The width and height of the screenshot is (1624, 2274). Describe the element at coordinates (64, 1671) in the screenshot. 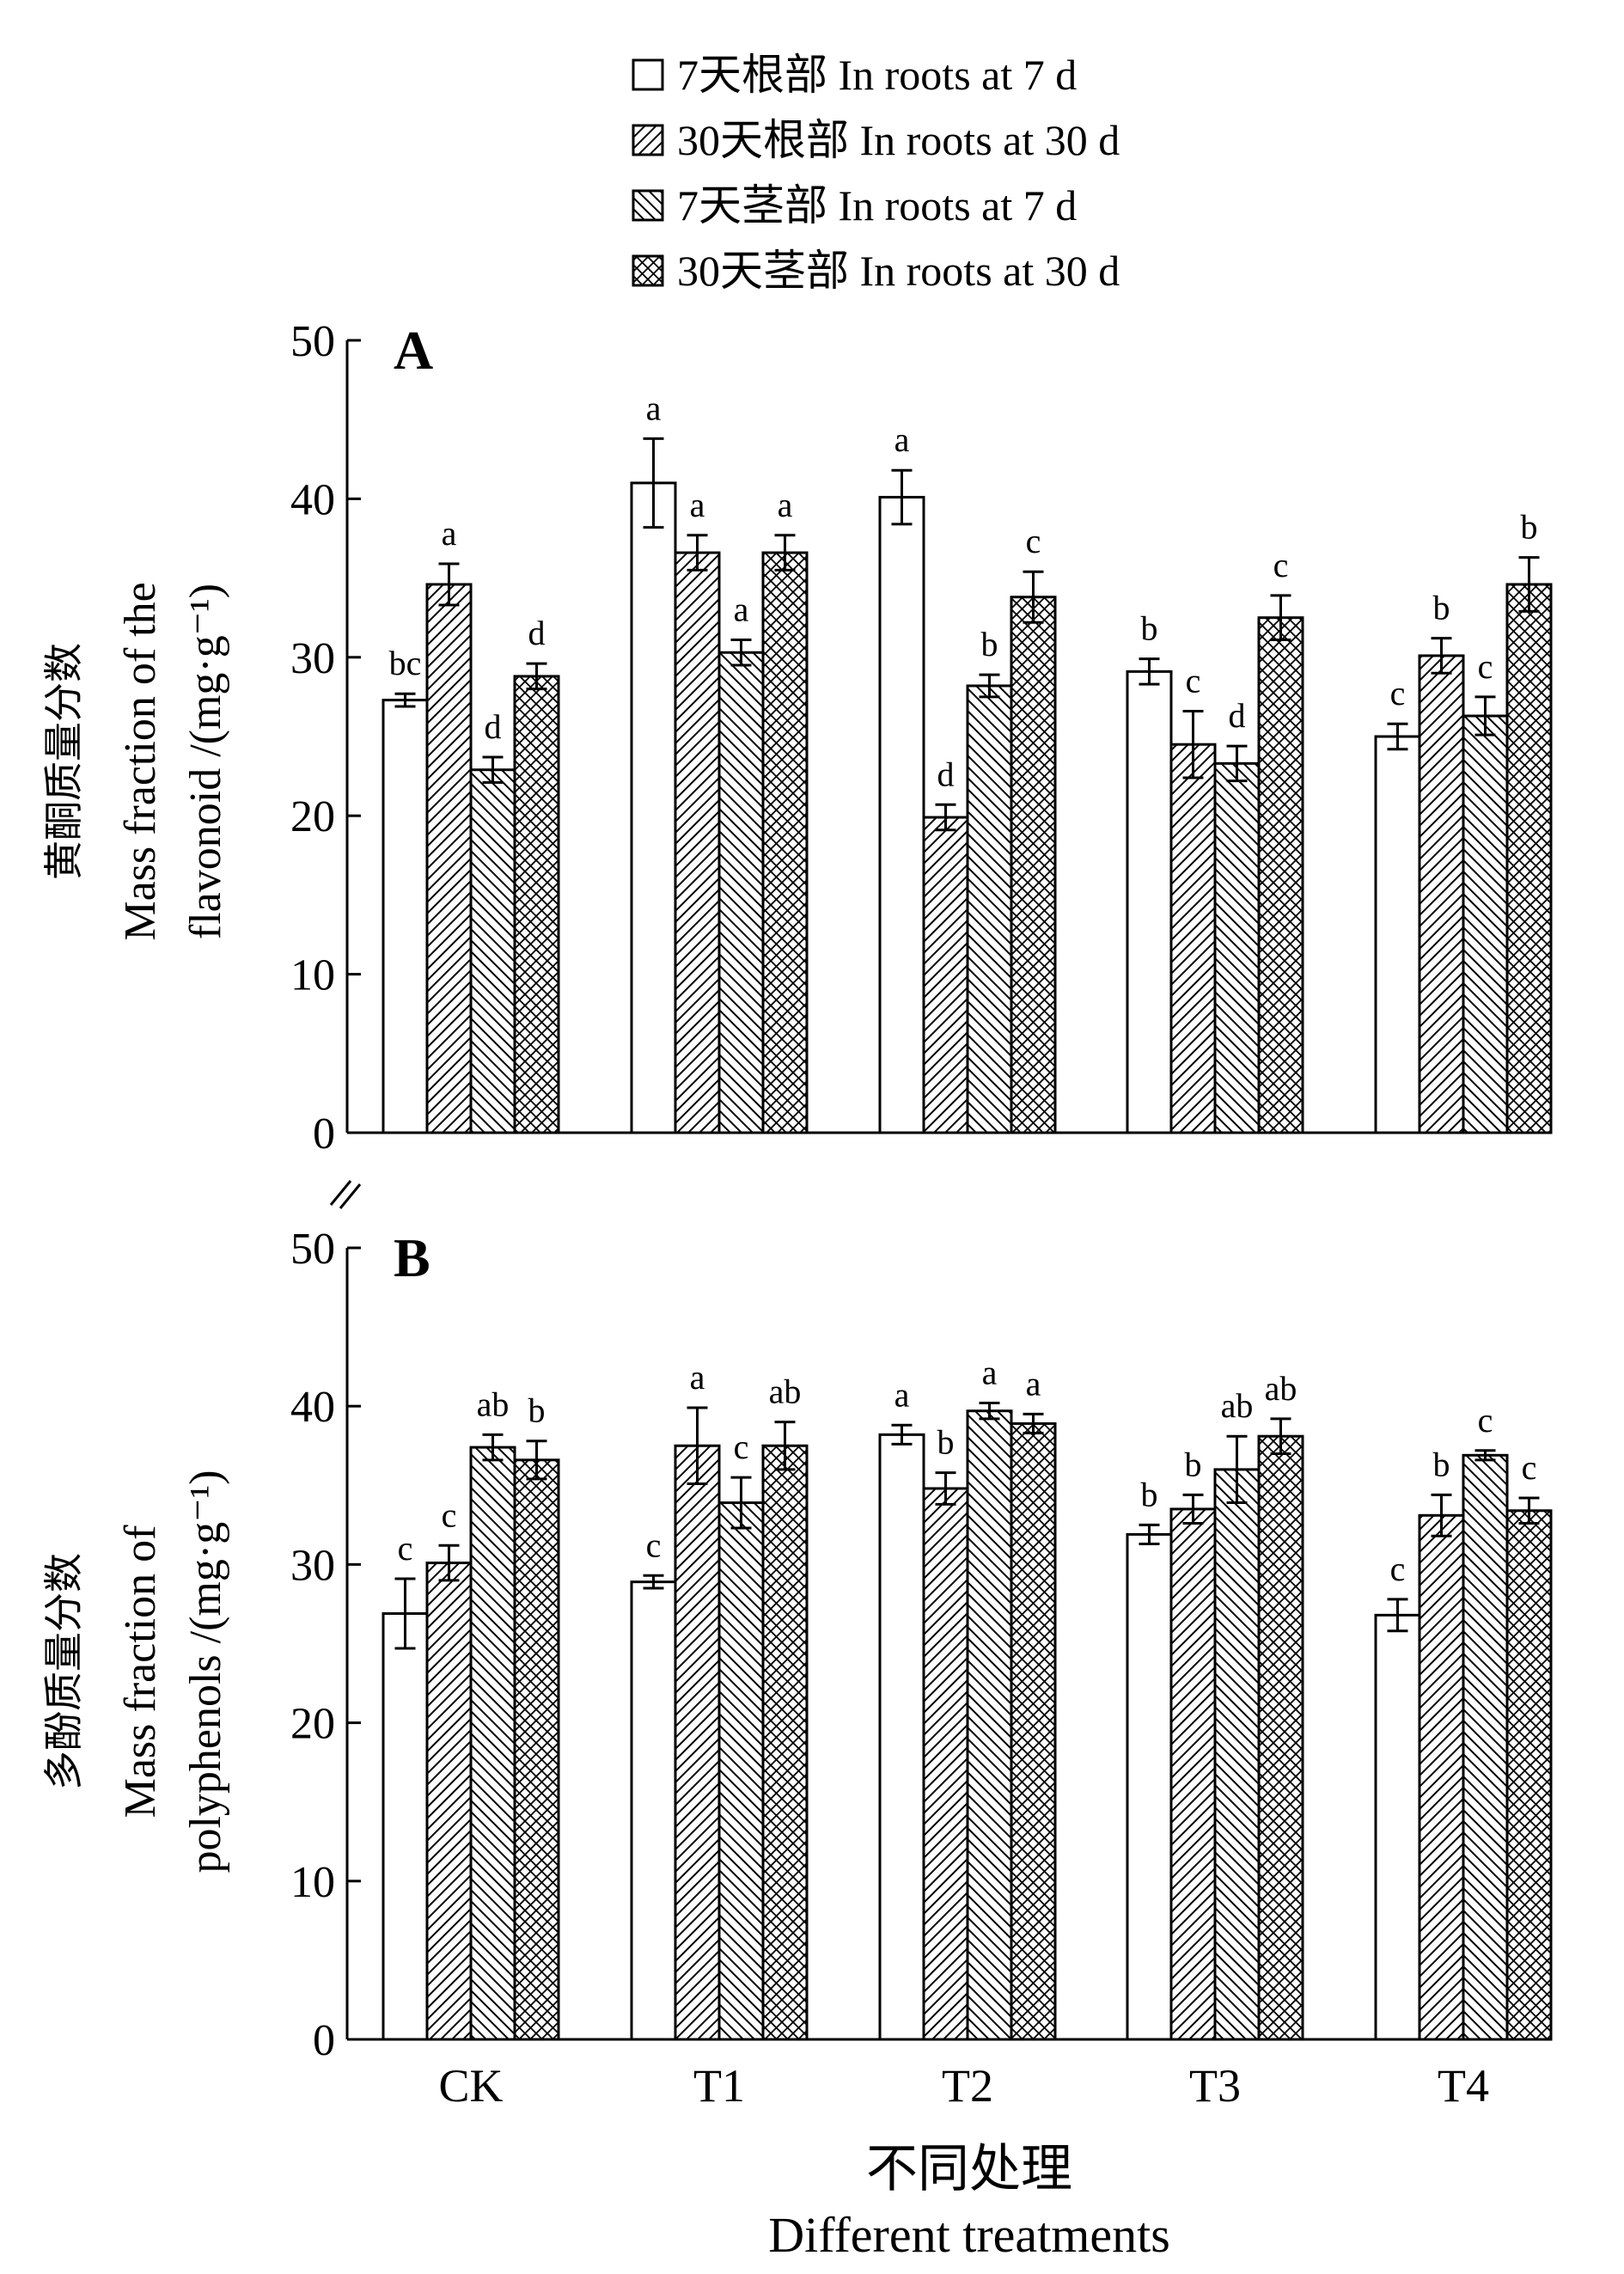

I see `ylabel-cn: 多酚质量分数` at that location.